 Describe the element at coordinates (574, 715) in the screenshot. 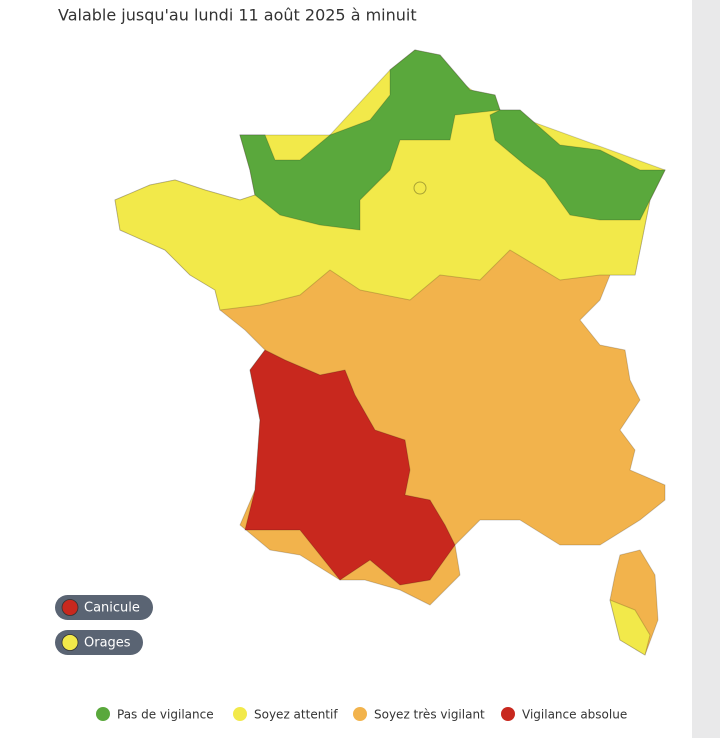

I see `legend-label: Vigilance absolue` at that location.